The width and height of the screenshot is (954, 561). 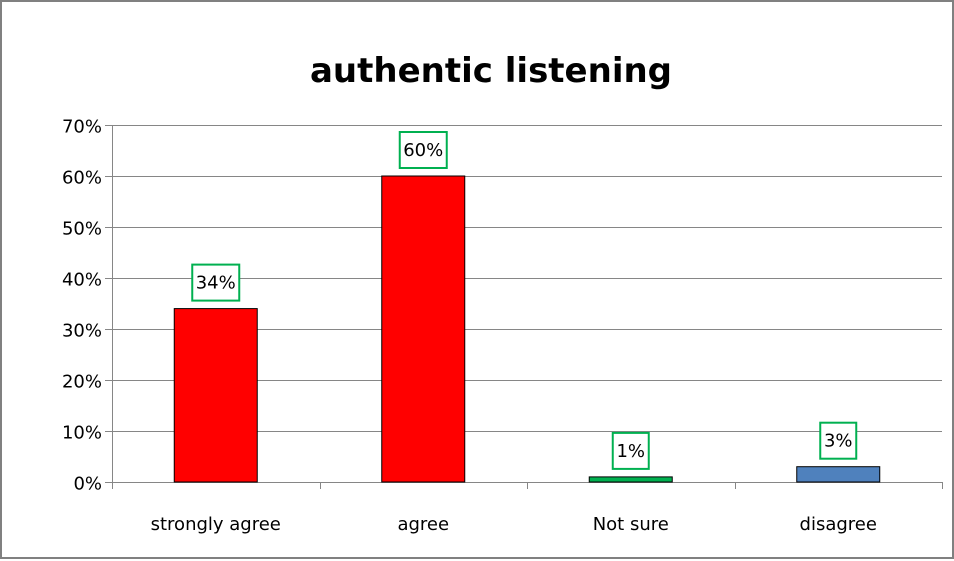 What do you see at coordinates (82, 178) in the screenshot?
I see `y-tick-label: 60%` at bounding box center [82, 178].